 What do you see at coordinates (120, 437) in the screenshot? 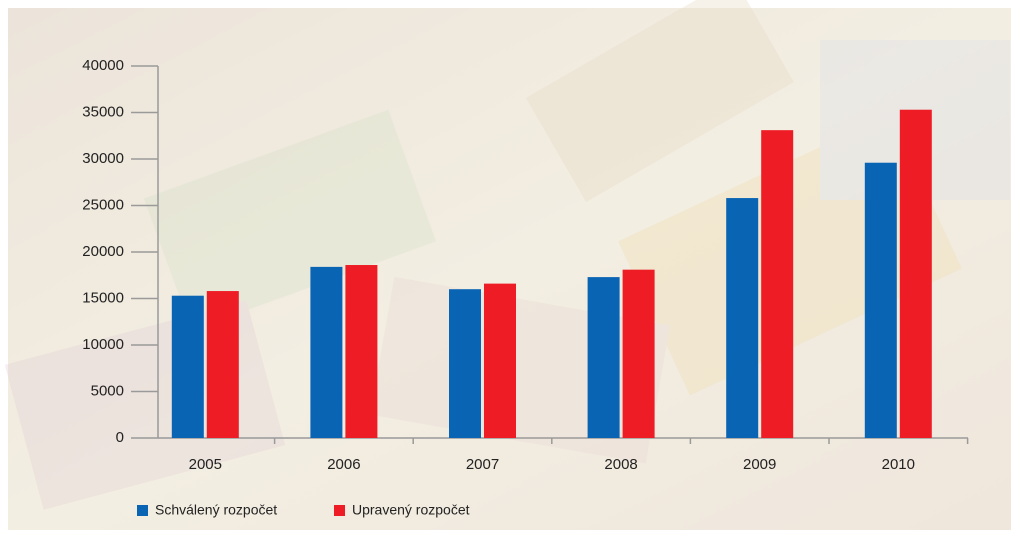
I see `y-tick-label: 0` at bounding box center [120, 437].